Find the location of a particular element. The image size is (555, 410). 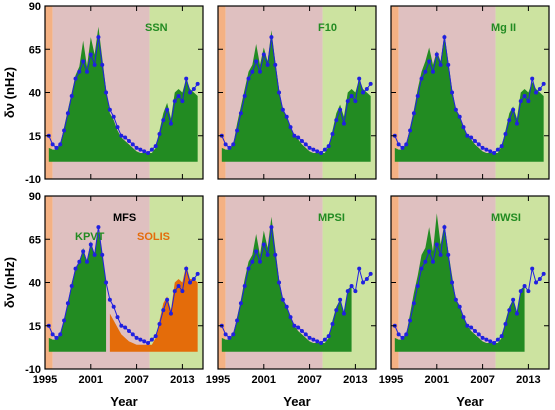

y-tick-label: 40 is located at coordinates (35, 94).